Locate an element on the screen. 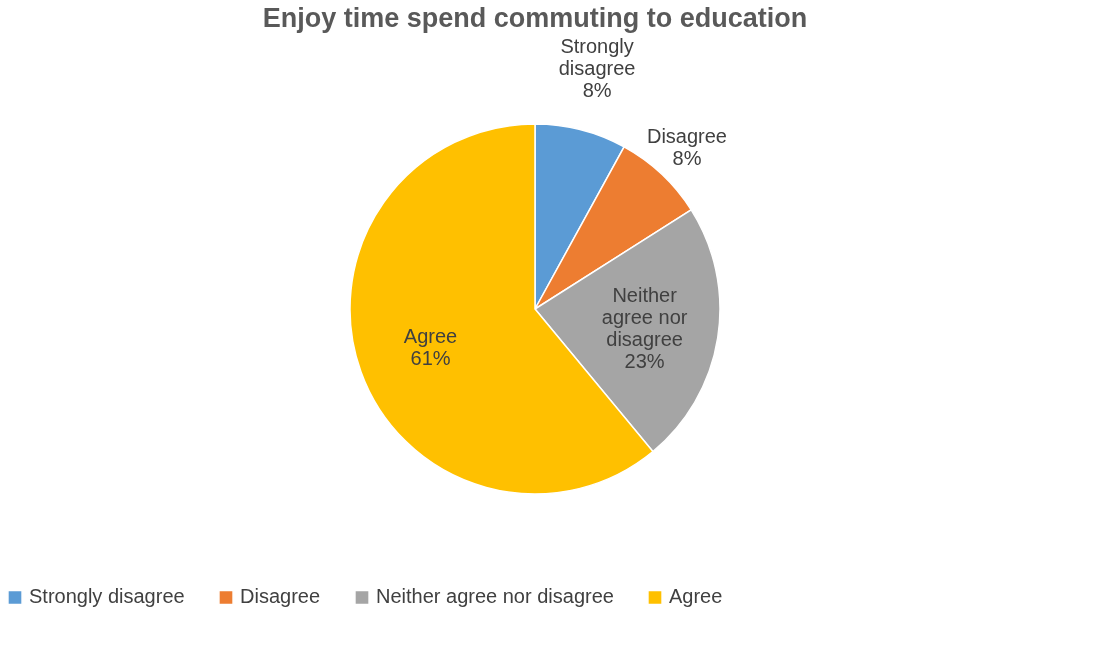 The image size is (1110, 652). legend-label: Disagree is located at coordinates (280, 596).